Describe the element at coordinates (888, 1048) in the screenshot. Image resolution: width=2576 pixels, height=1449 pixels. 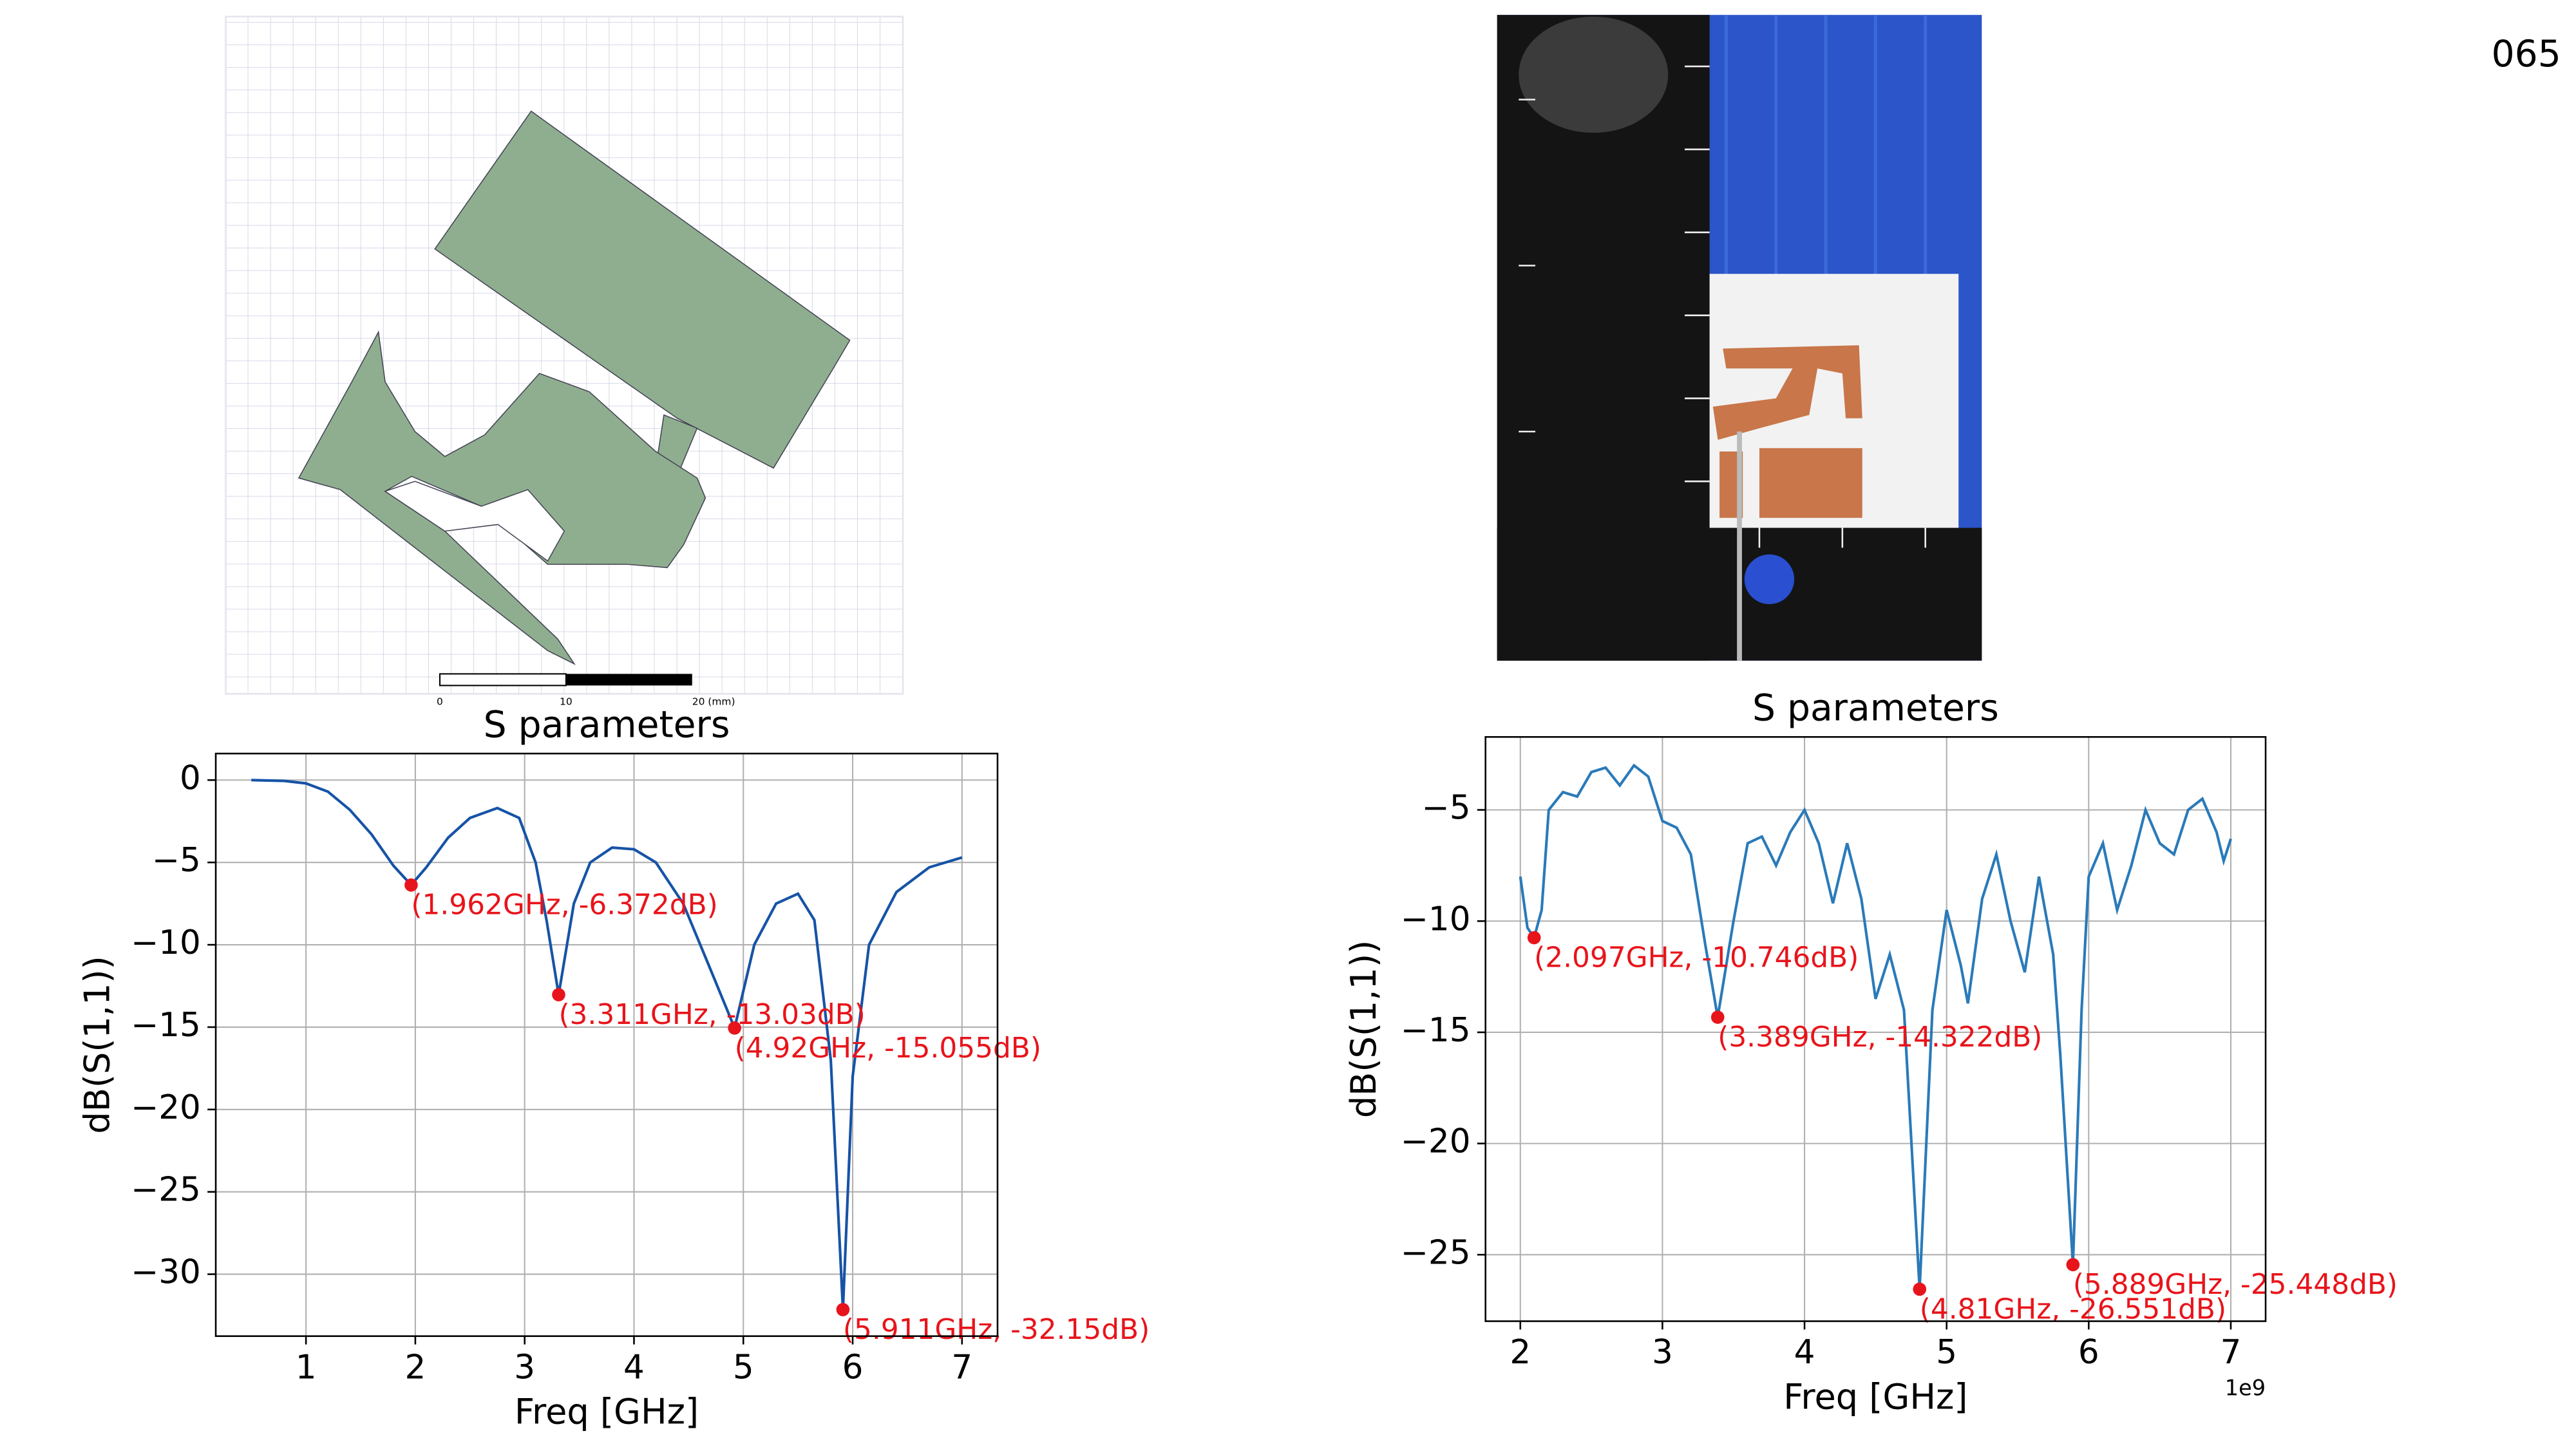
I see `marker-label: (4.92GHz, -15.055dB)` at that location.